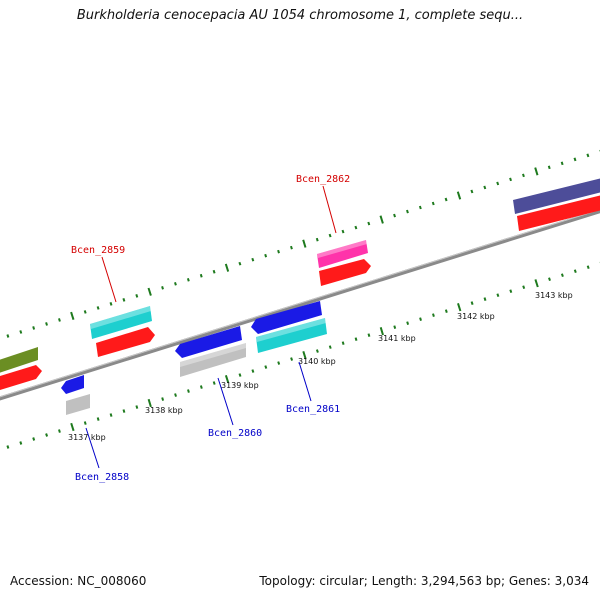 The image size is (600, 600). I want to click on gene-label-bcen-2861: Bcen_2861, so click(313, 409).